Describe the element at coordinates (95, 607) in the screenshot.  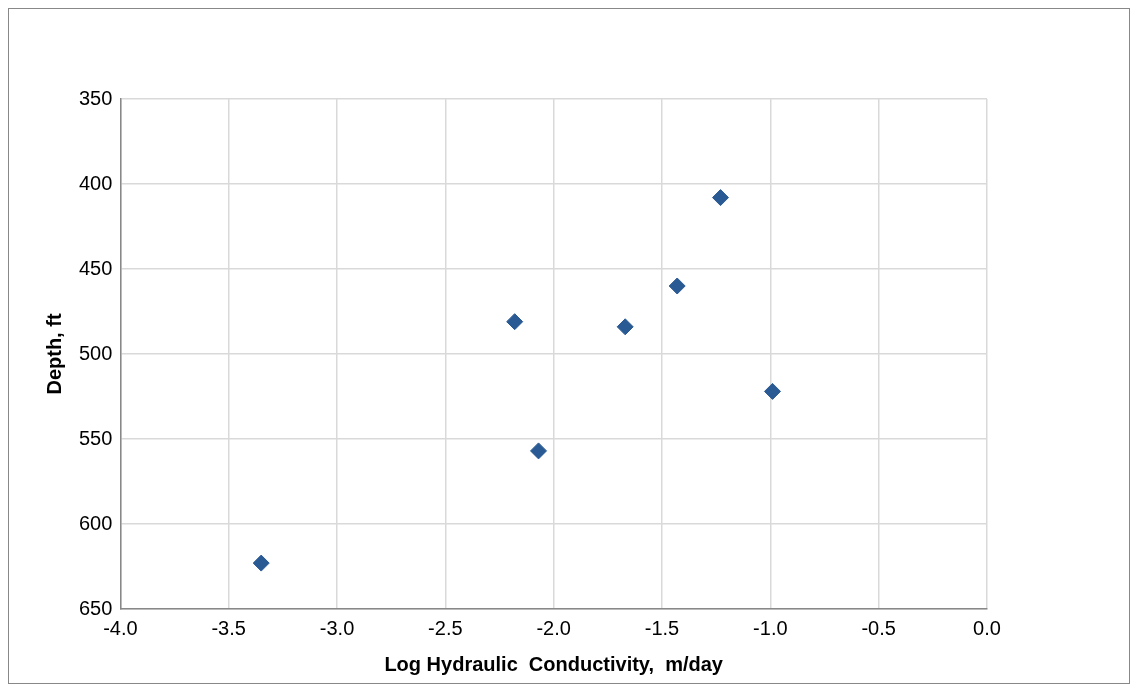
I see `y-tick-label: 650` at that location.